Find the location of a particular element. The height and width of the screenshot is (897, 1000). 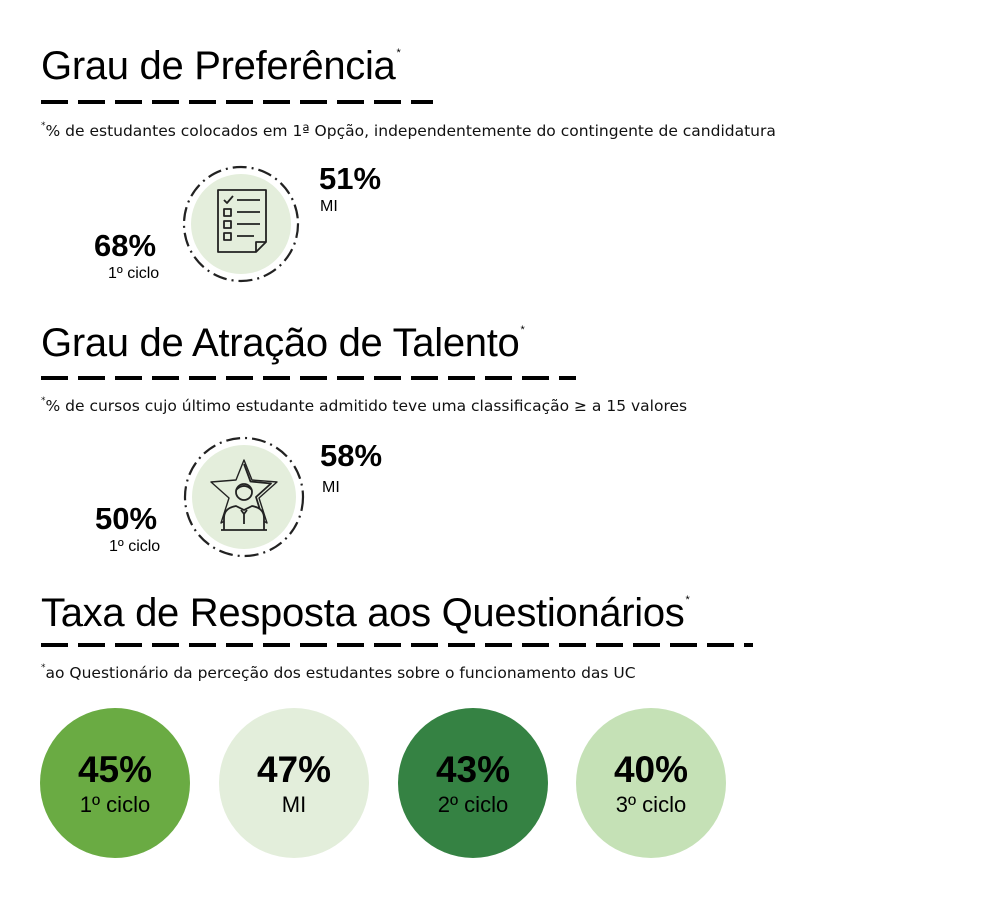

rate-circle-1ciclo: 45% 1º ciclo is located at coordinates (115, 783).